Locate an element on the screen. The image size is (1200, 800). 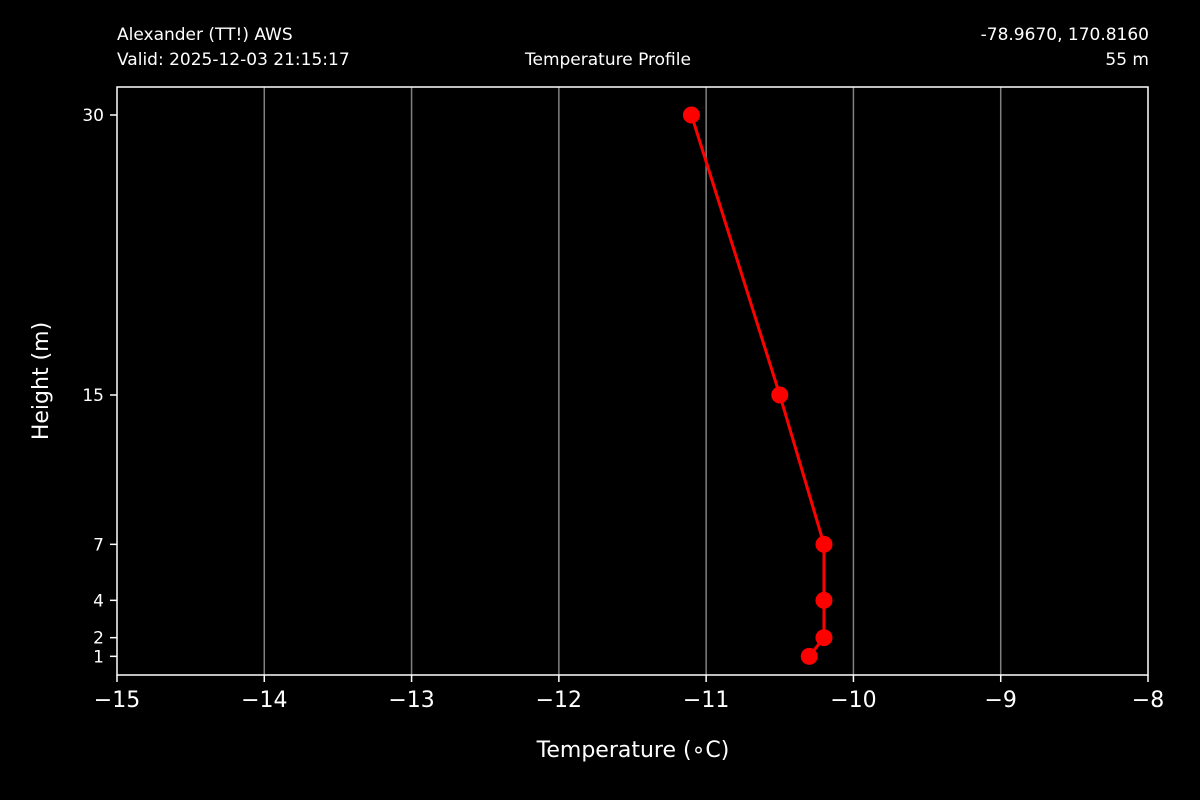
x-tick-label: −11 is located at coordinates (706, 700).